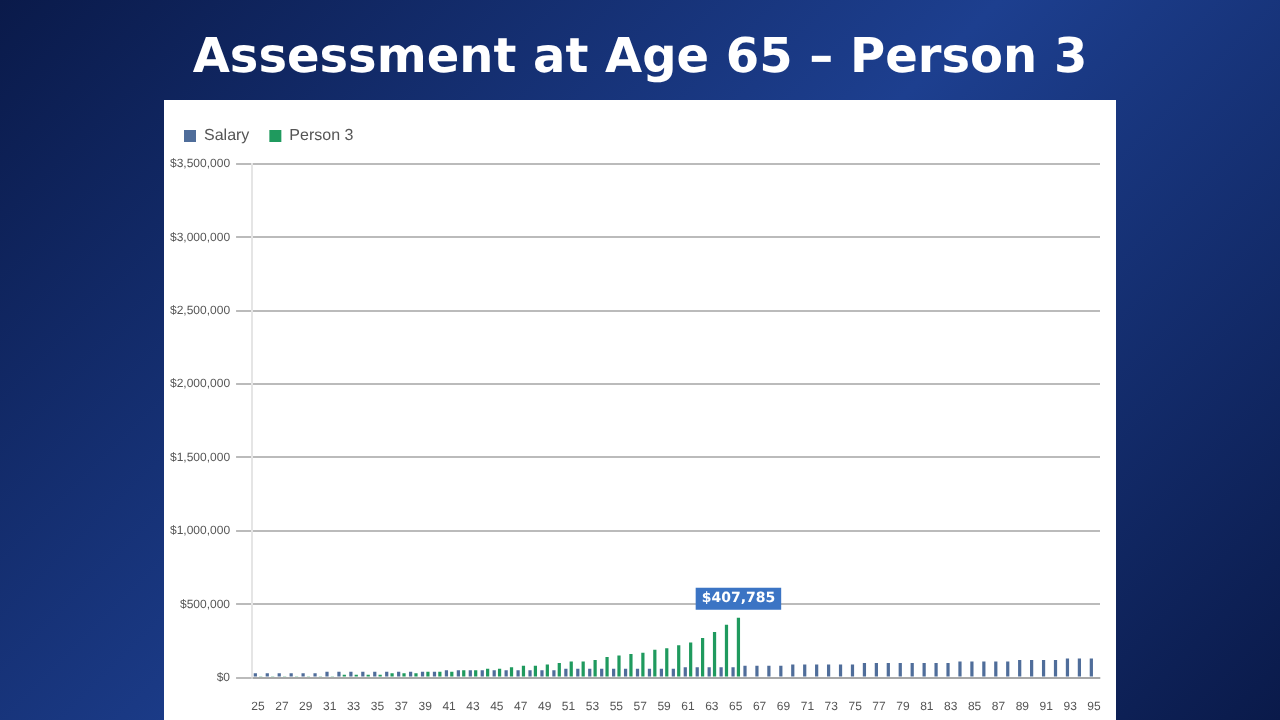 Image resolution: width=1280 pixels, height=720 pixels. What do you see at coordinates (322, 135) in the screenshot?
I see `legend-label: Person 3` at bounding box center [322, 135].